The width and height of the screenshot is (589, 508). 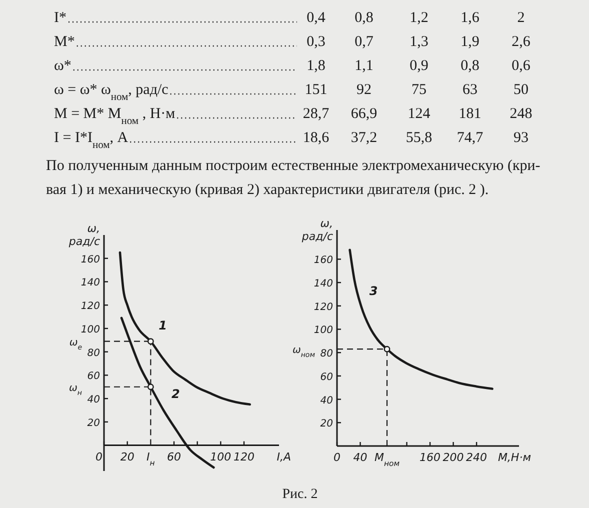 What do you see at coordinates (291, 92) in the screenshot?
I see `text: ω = ω* ω$_{ном}$, рад/с 151 92 75 63 50` at bounding box center [291, 92].